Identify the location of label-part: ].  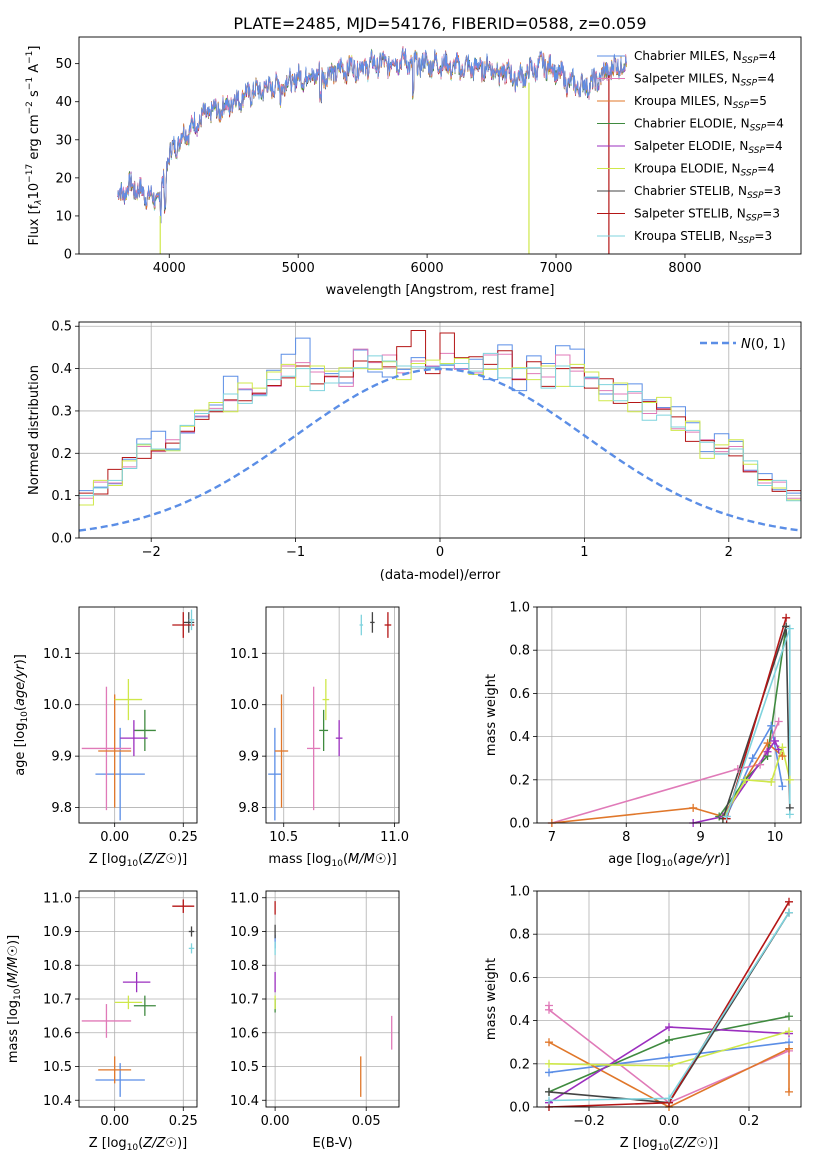
(34, 48).